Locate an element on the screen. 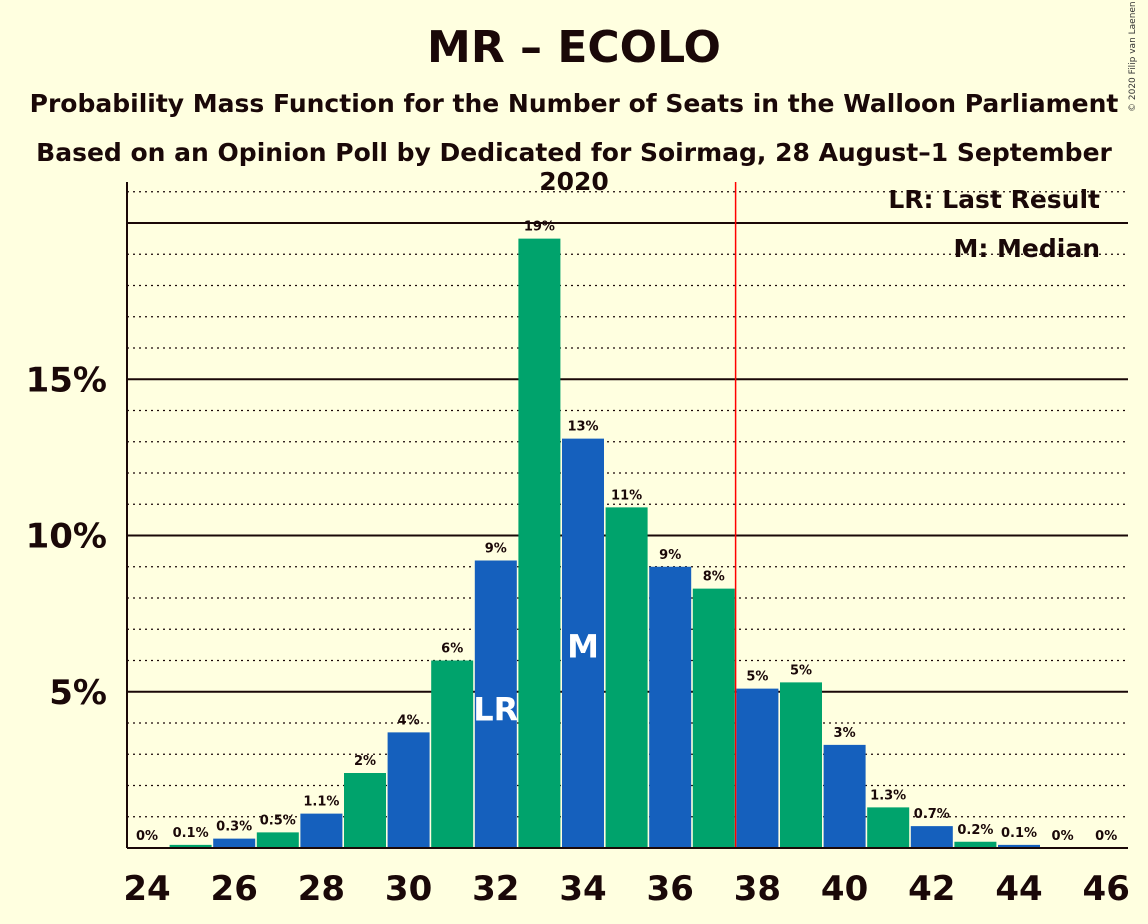  x-tick-label: 30 is located at coordinates (408, 889).